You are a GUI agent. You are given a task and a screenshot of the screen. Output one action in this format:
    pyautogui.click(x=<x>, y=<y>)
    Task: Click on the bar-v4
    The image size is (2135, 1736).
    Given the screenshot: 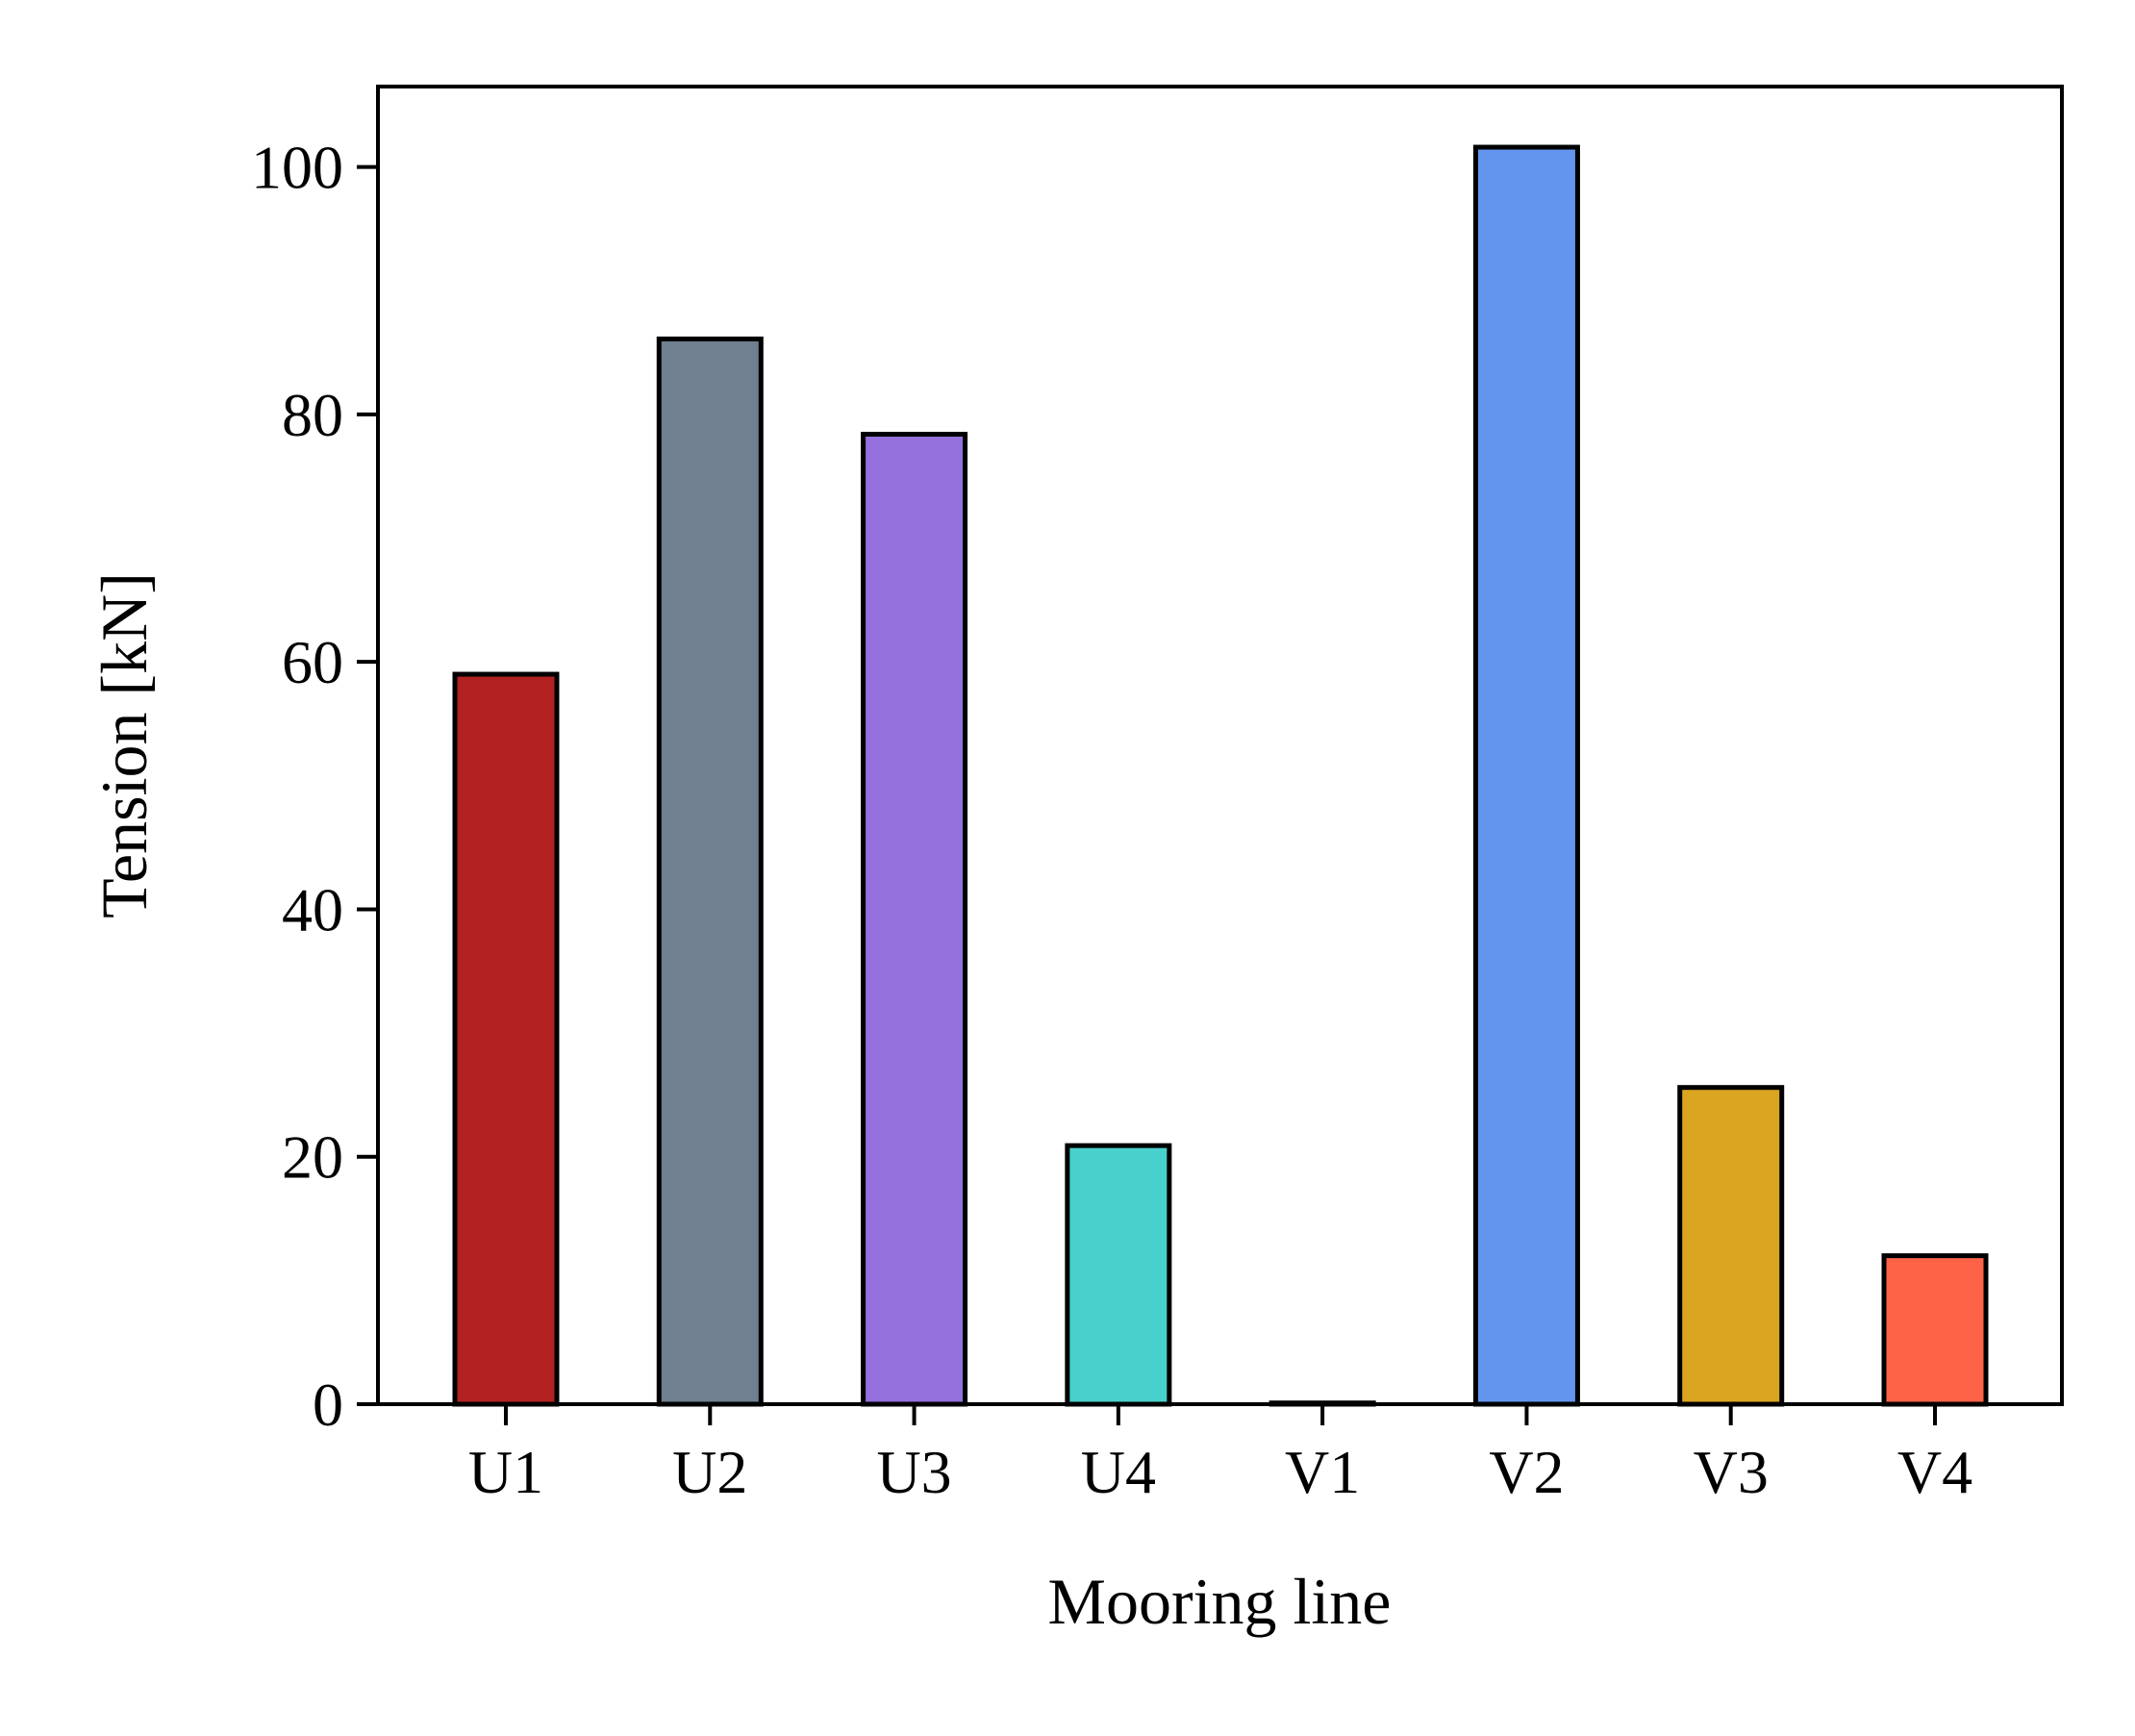 What is the action you would take?
    pyautogui.click(x=1935, y=1330)
    